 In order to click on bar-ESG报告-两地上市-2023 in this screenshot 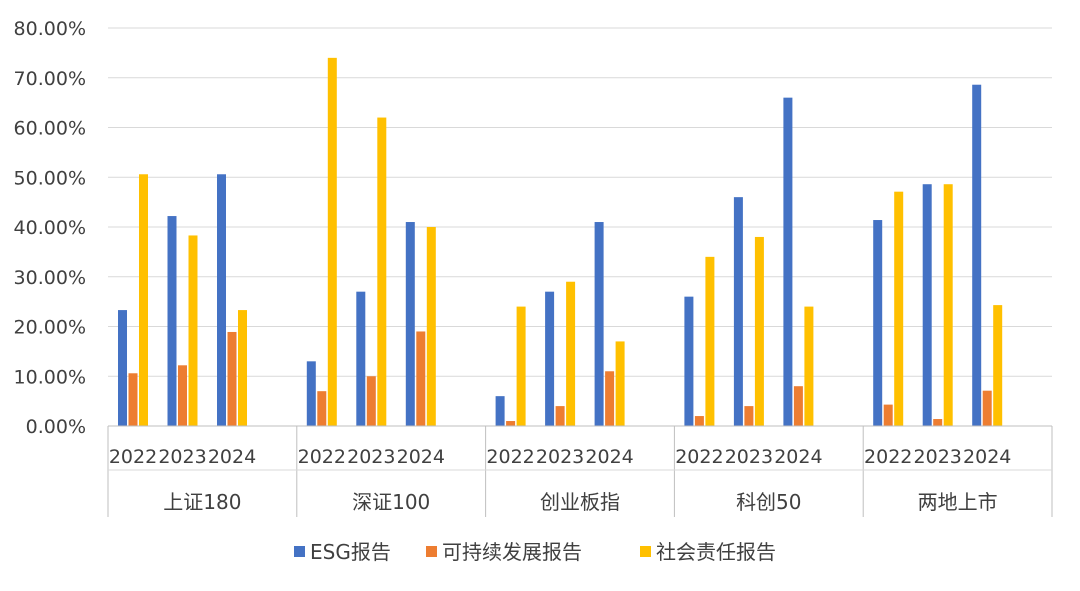, I will do `click(927, 305)`.